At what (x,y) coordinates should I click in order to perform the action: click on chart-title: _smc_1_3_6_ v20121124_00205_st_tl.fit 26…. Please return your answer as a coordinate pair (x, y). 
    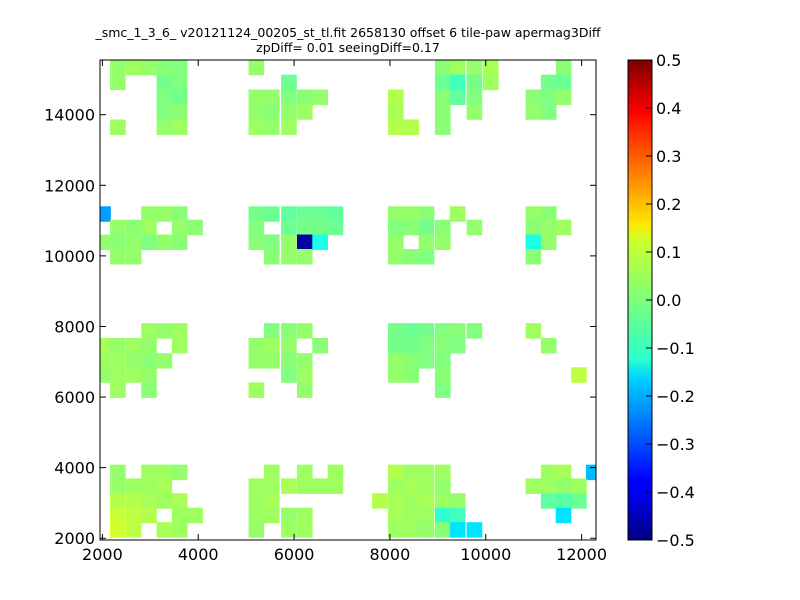
    Looking at the image, I should click on (347, 32).